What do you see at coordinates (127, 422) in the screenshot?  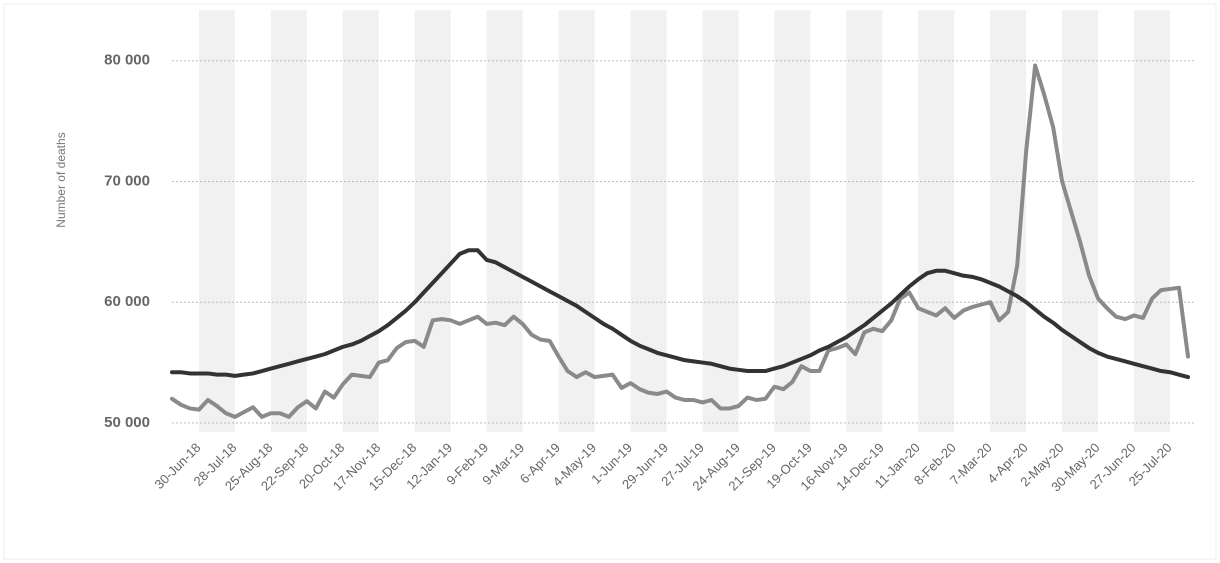 I see `y-tick-label: 50 000` at bounding box center [127, 422].